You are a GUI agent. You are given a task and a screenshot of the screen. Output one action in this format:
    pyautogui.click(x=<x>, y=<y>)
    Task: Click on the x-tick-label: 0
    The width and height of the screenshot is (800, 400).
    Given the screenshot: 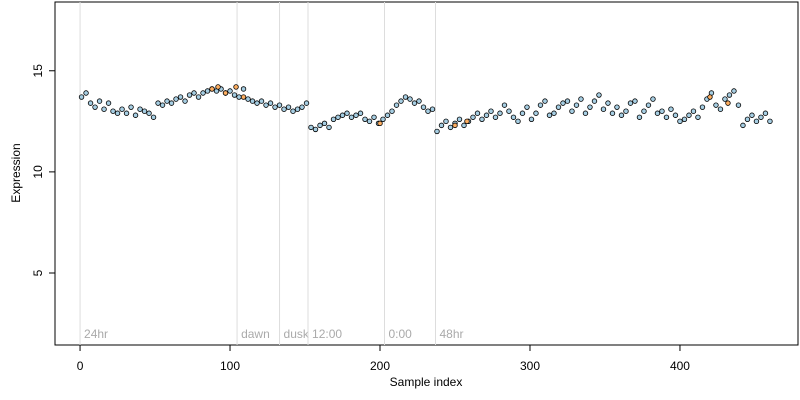 What is the action you would take?
    pyautogui.click(x=80, y=366)
    